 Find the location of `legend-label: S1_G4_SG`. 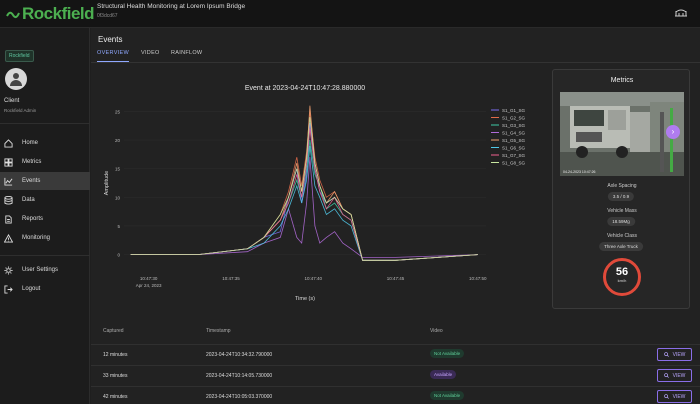

legend-label: S1_G4_SG is located at coordinates (514, 132).